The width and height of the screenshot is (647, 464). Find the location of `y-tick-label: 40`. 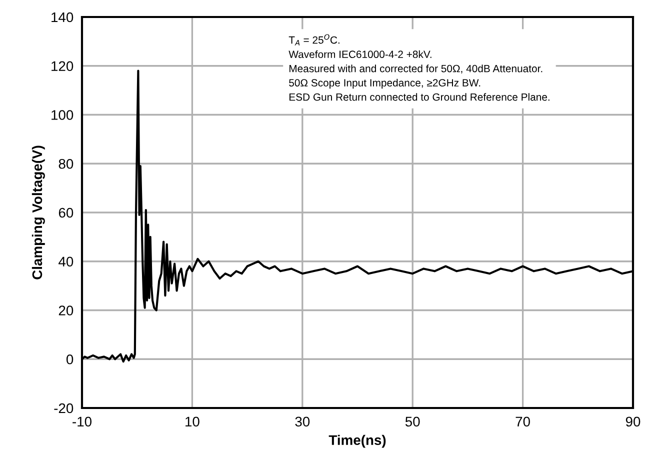

y-tick-label: 40 is located at coordinates (66, 261).